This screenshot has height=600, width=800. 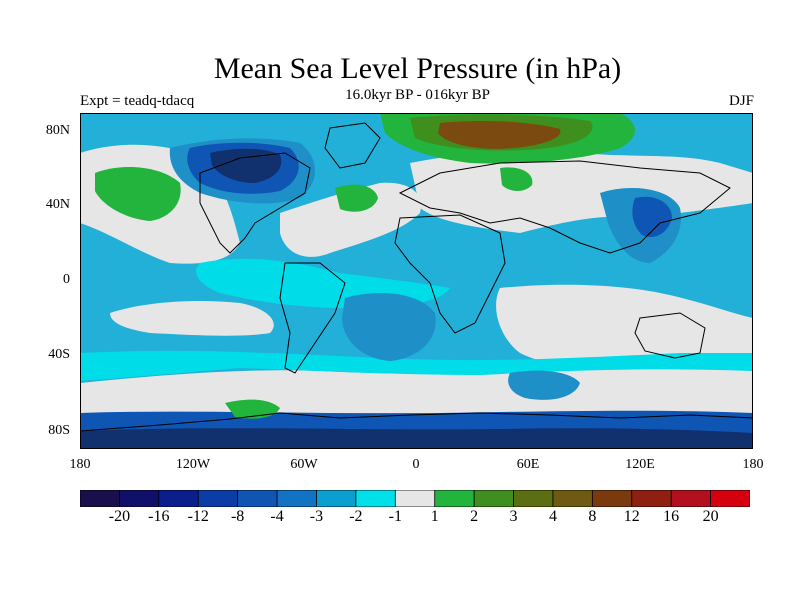 What do you see at coordinates (417, 95) in the screenshot?
I see `map-subtitle: 16.0kyr BP - 016kyr BP` at bounding box center [417, 95].